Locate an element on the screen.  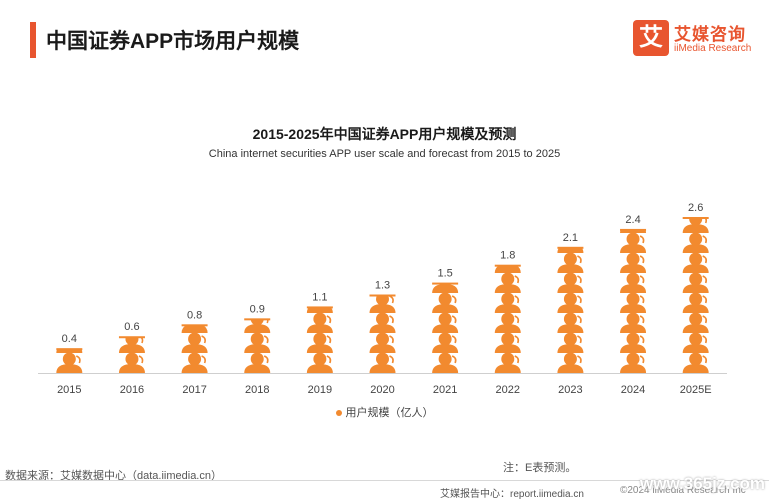
data-label: 0.4 is located at coordinates (69, 339).